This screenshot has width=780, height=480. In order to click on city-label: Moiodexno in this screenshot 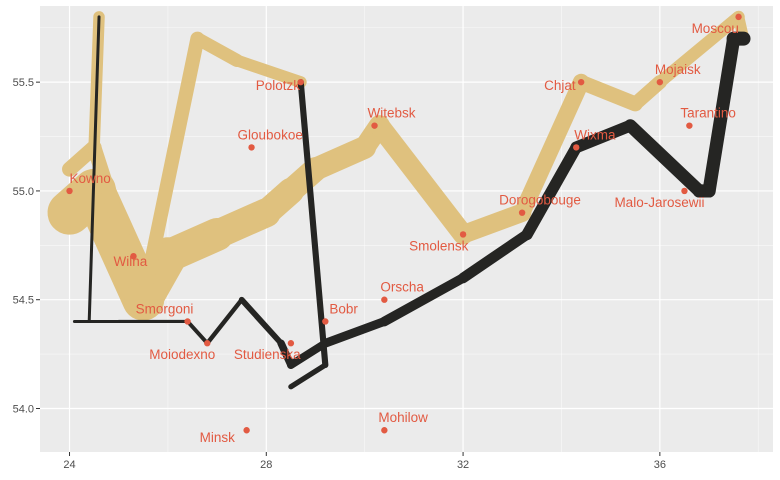, I will do `click(182, 354)`.